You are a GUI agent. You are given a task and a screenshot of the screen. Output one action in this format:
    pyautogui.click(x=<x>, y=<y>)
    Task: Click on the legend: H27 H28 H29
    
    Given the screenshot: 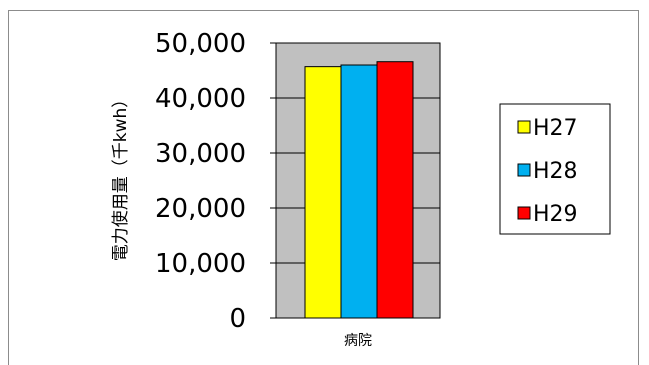 What is the action you would take?
    pyautogui.click(x=555, y=169)
    